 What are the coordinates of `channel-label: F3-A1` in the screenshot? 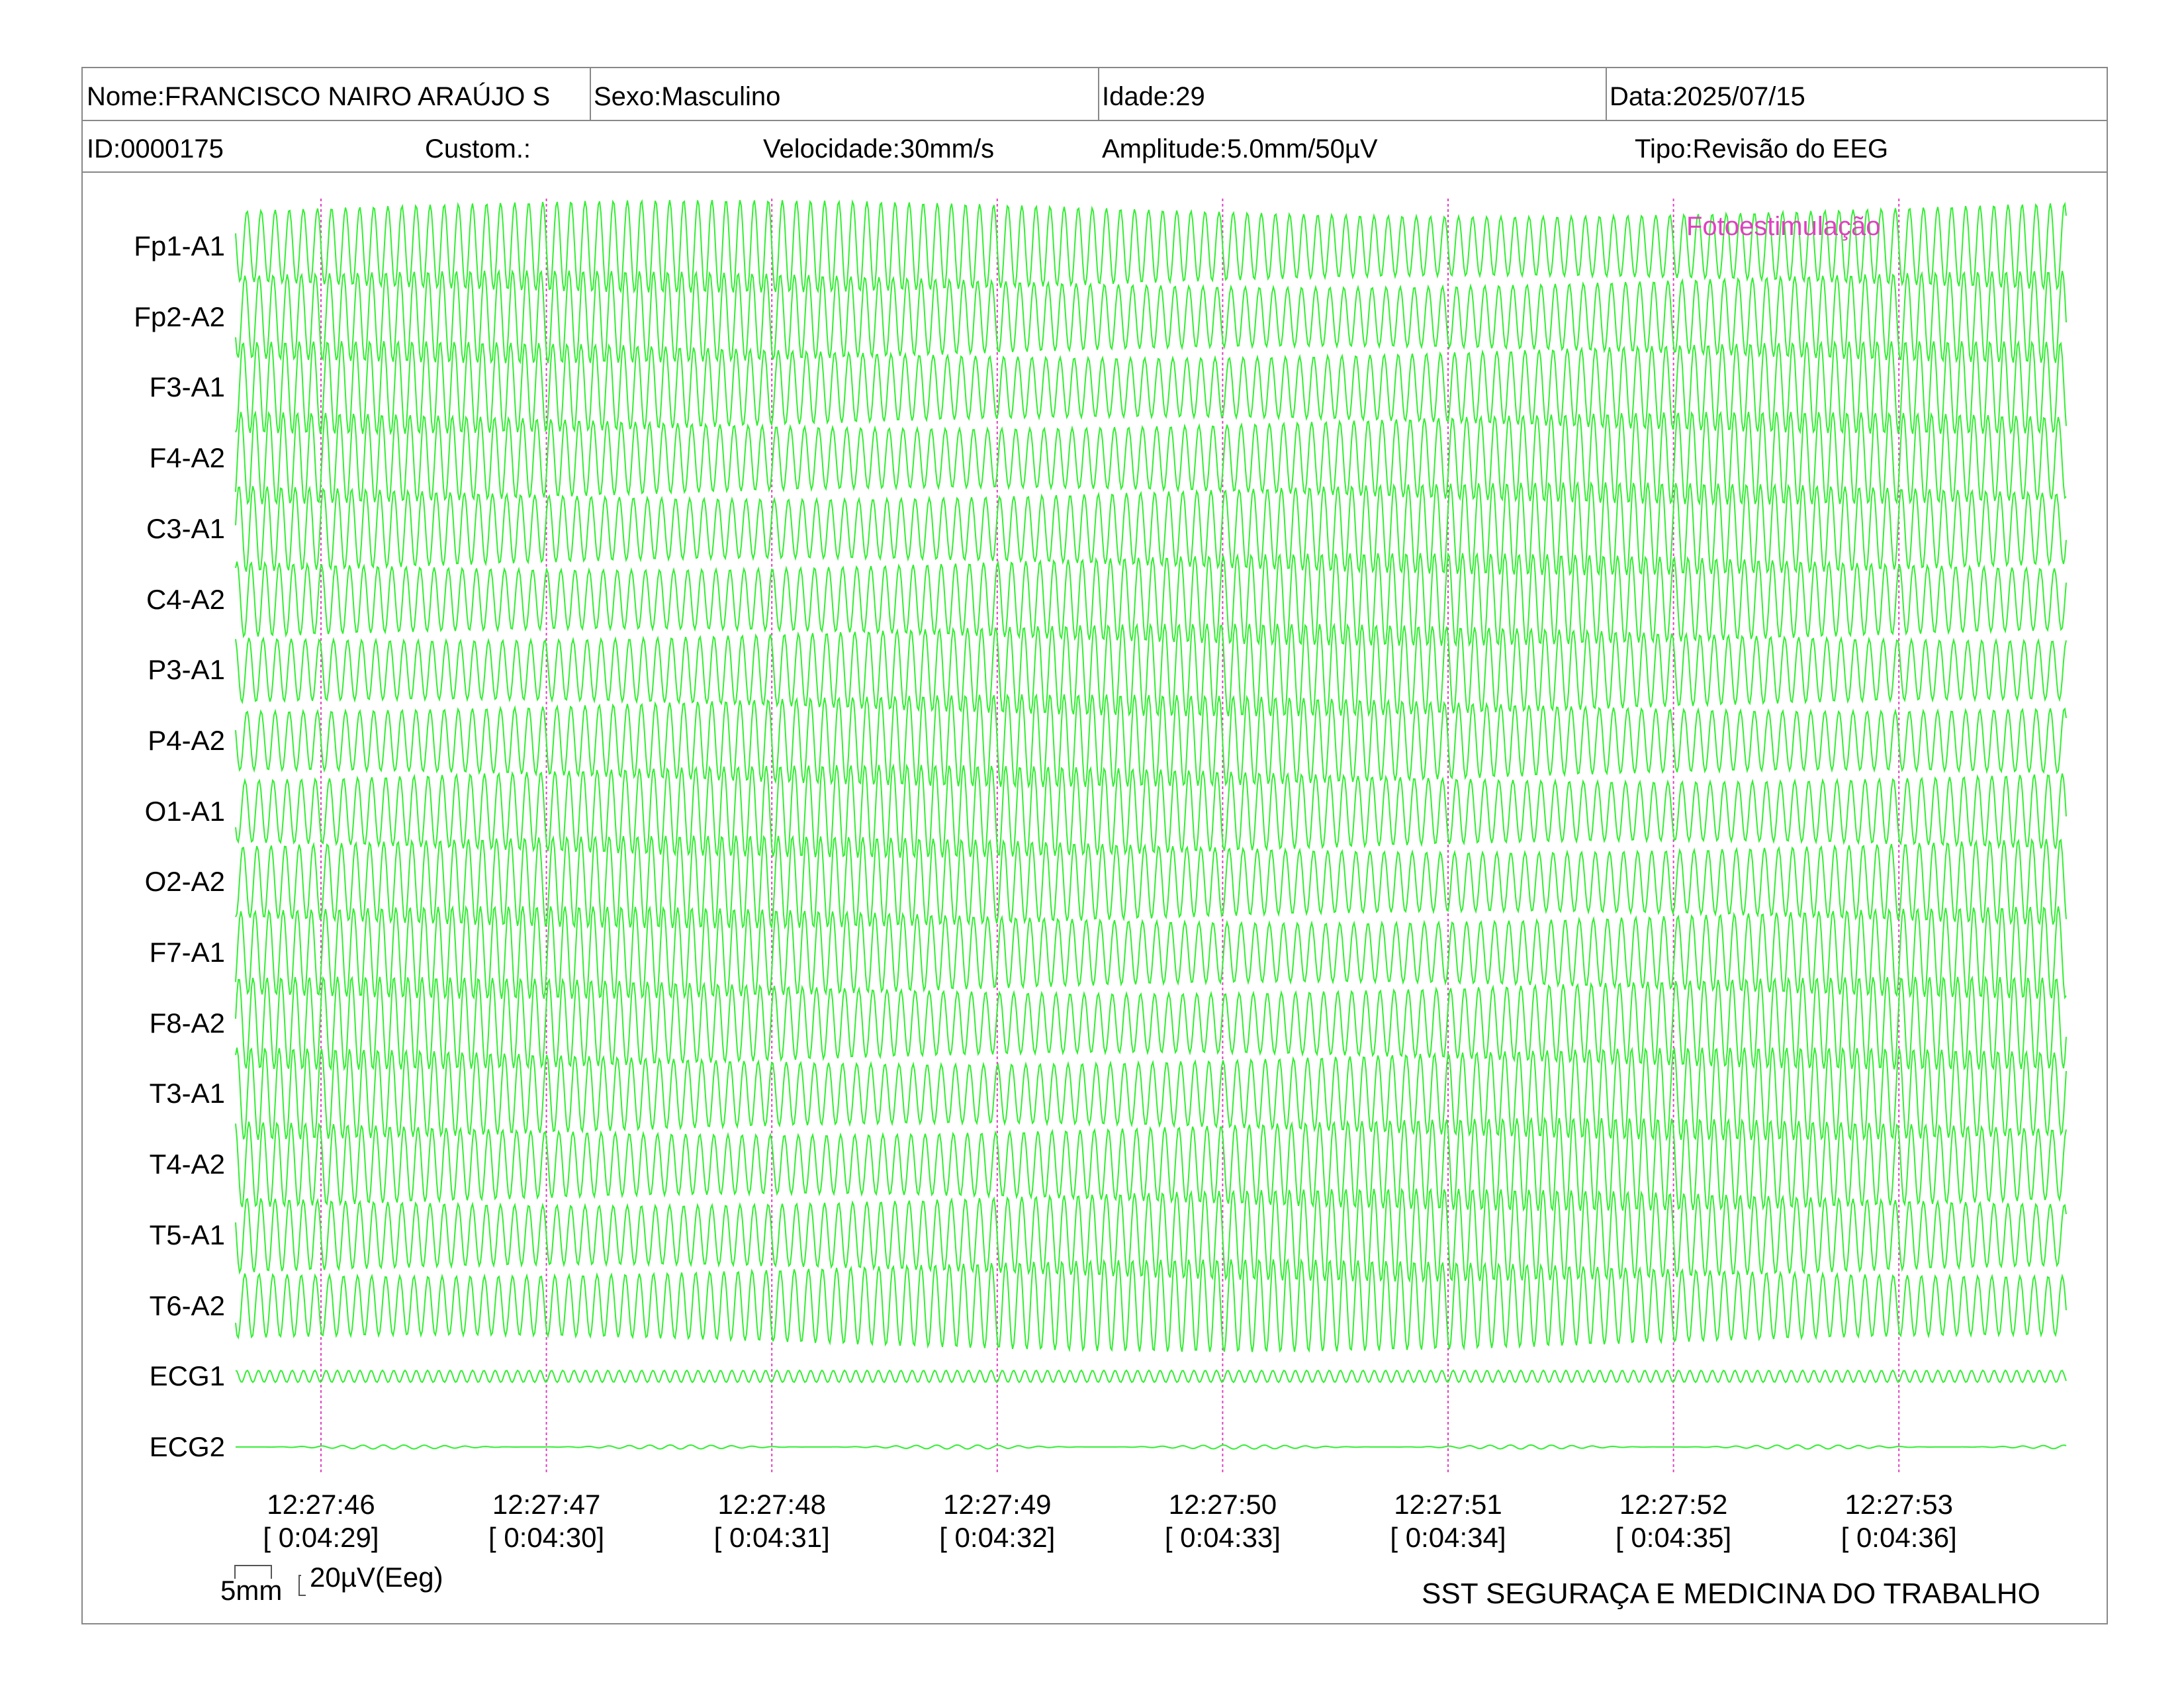 It's located at (187, 387).